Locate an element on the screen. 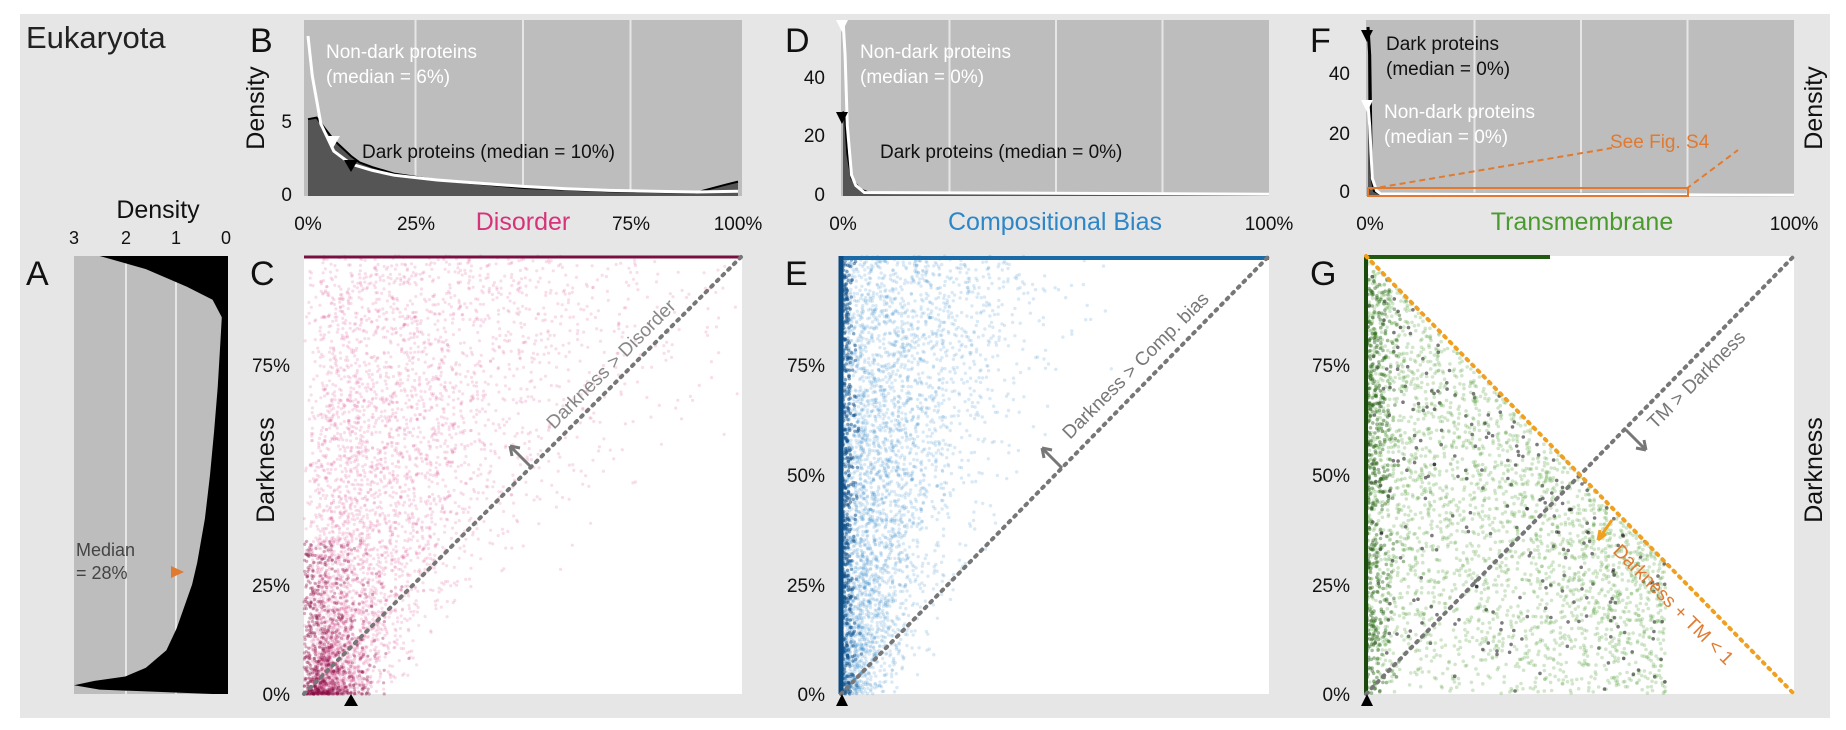 This screenshot has width=1846, height=730. panel-b-dark-median-marker is located at coordinates (351, 166).